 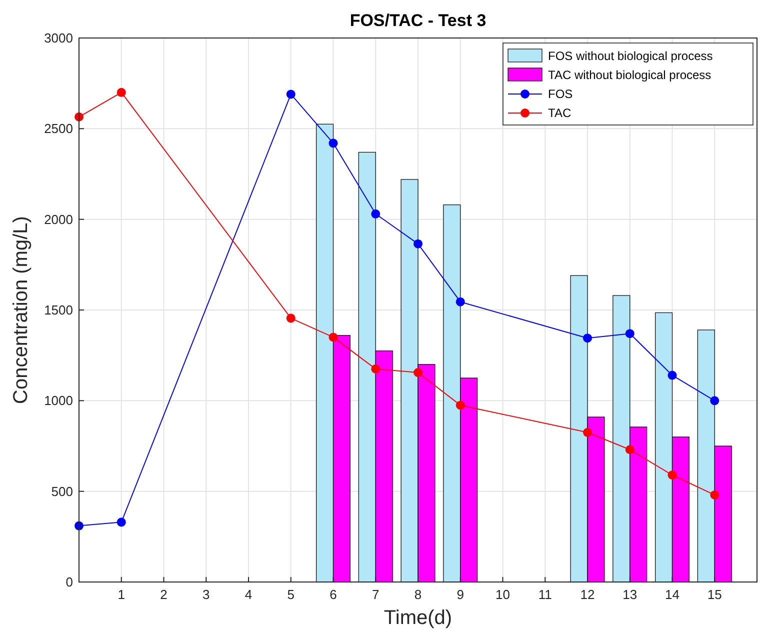 I want to click on x-tick-label: 12, so click(x=587, y=594).